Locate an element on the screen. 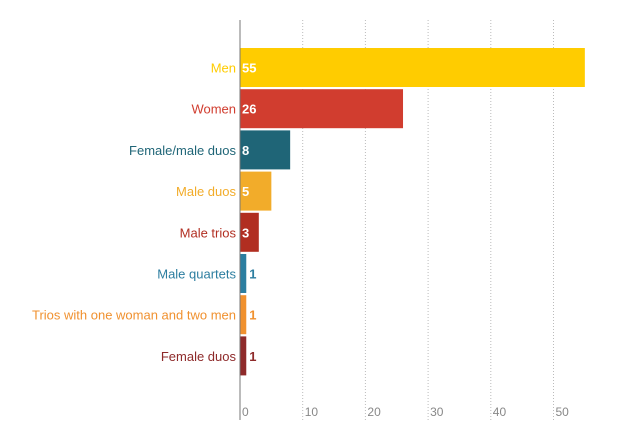 The height and width of the screenshot is (440, 640). category-label: Female duos is located at coordinates (199, 356).